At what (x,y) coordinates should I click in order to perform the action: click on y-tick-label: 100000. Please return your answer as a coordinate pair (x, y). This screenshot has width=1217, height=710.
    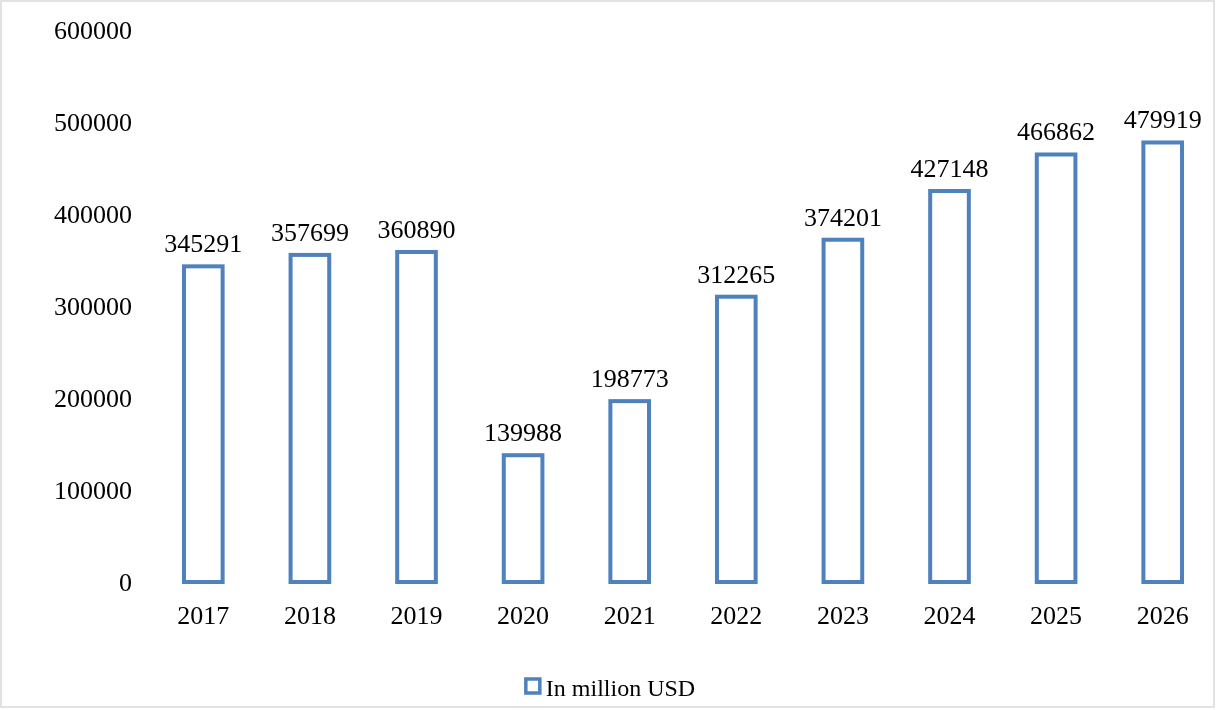
    Looking at the image, I should click on (93, 490).